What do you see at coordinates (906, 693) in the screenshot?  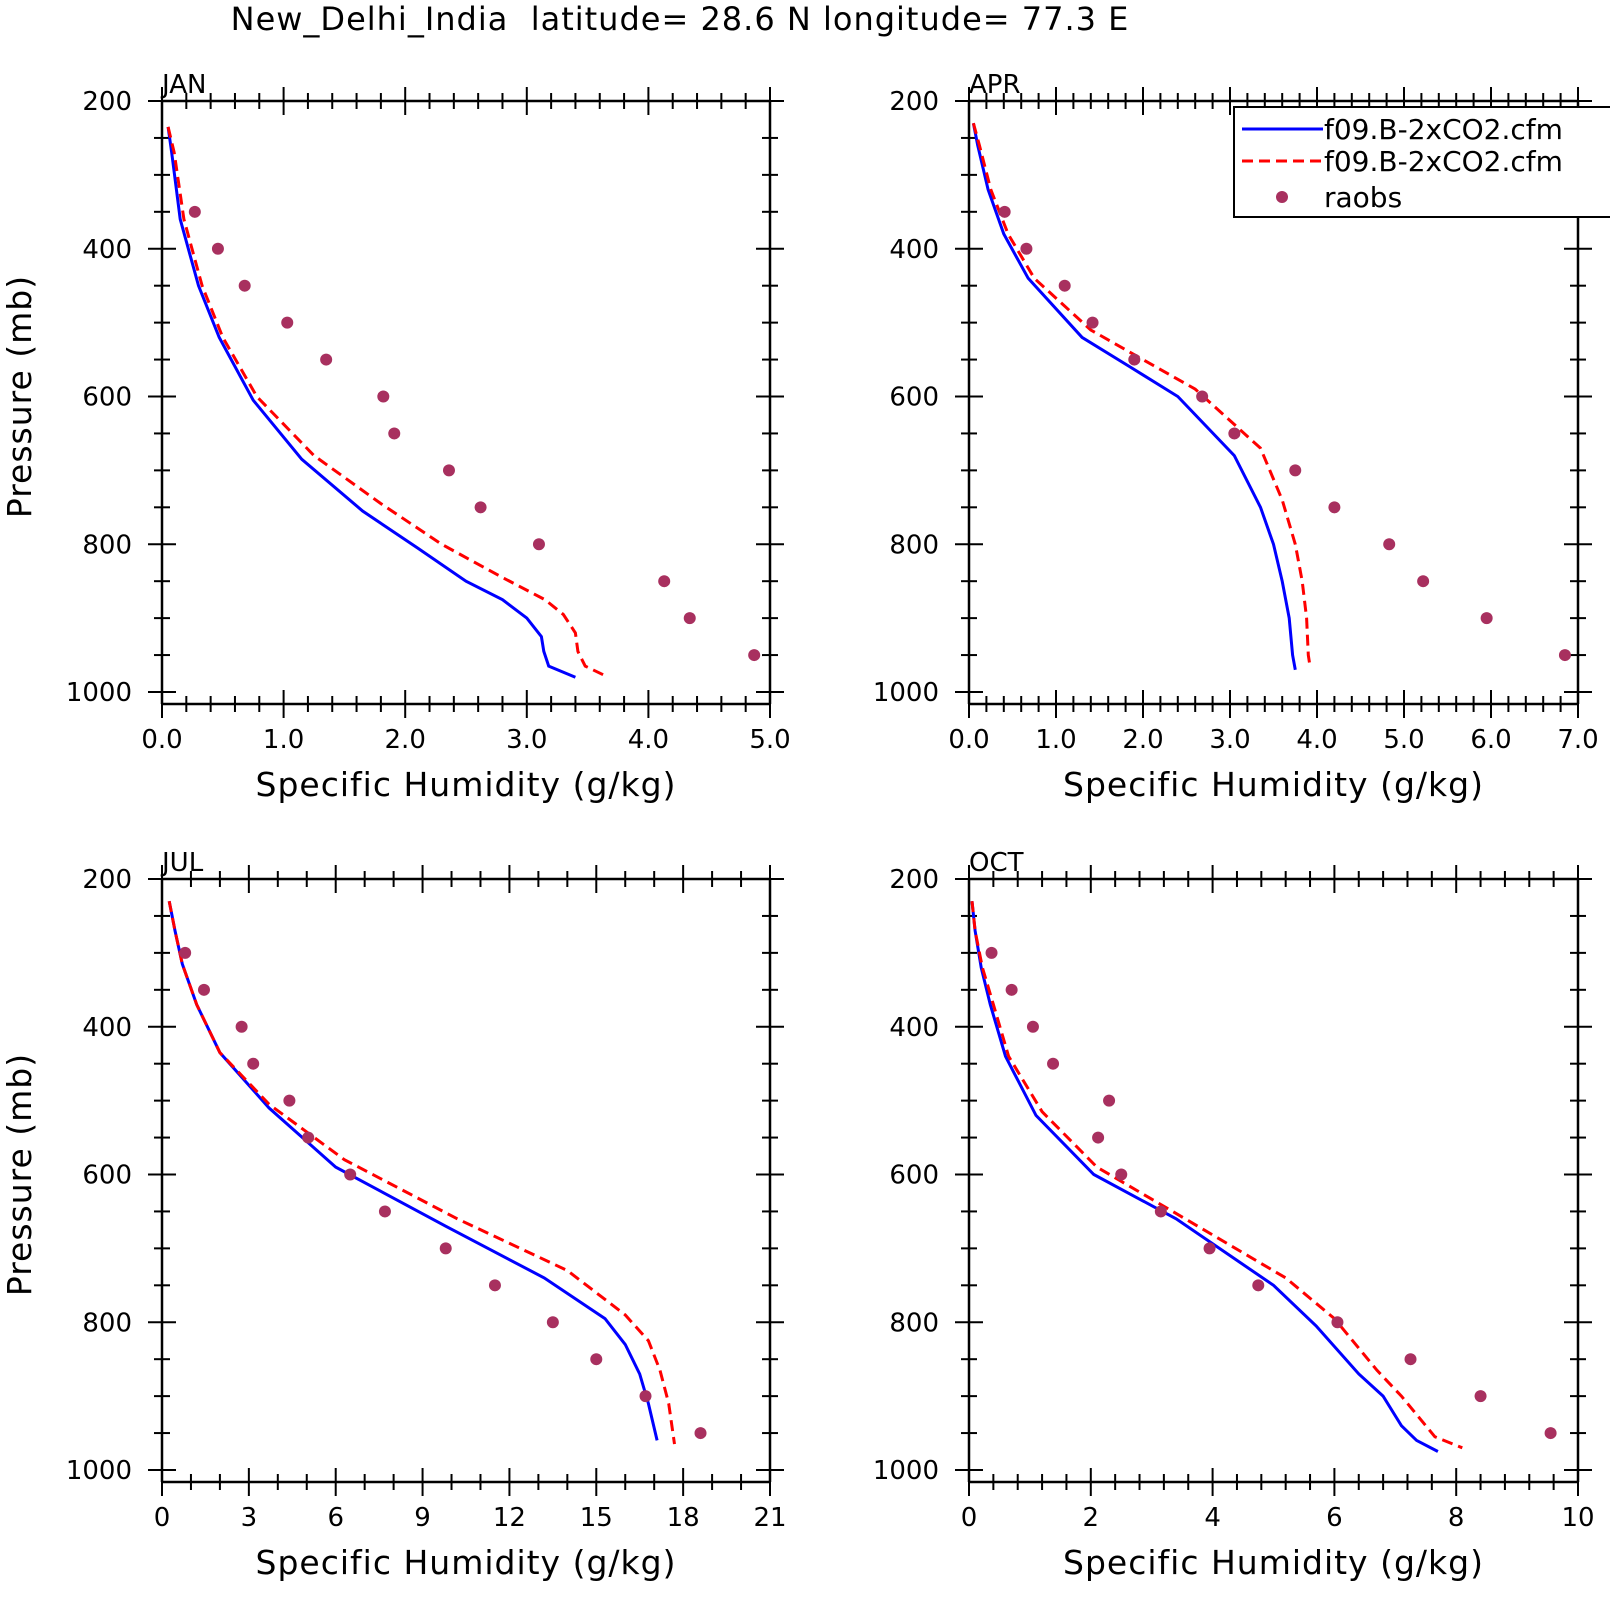 I see `y-tick-label: 1000` at bounding box center [906, 693].